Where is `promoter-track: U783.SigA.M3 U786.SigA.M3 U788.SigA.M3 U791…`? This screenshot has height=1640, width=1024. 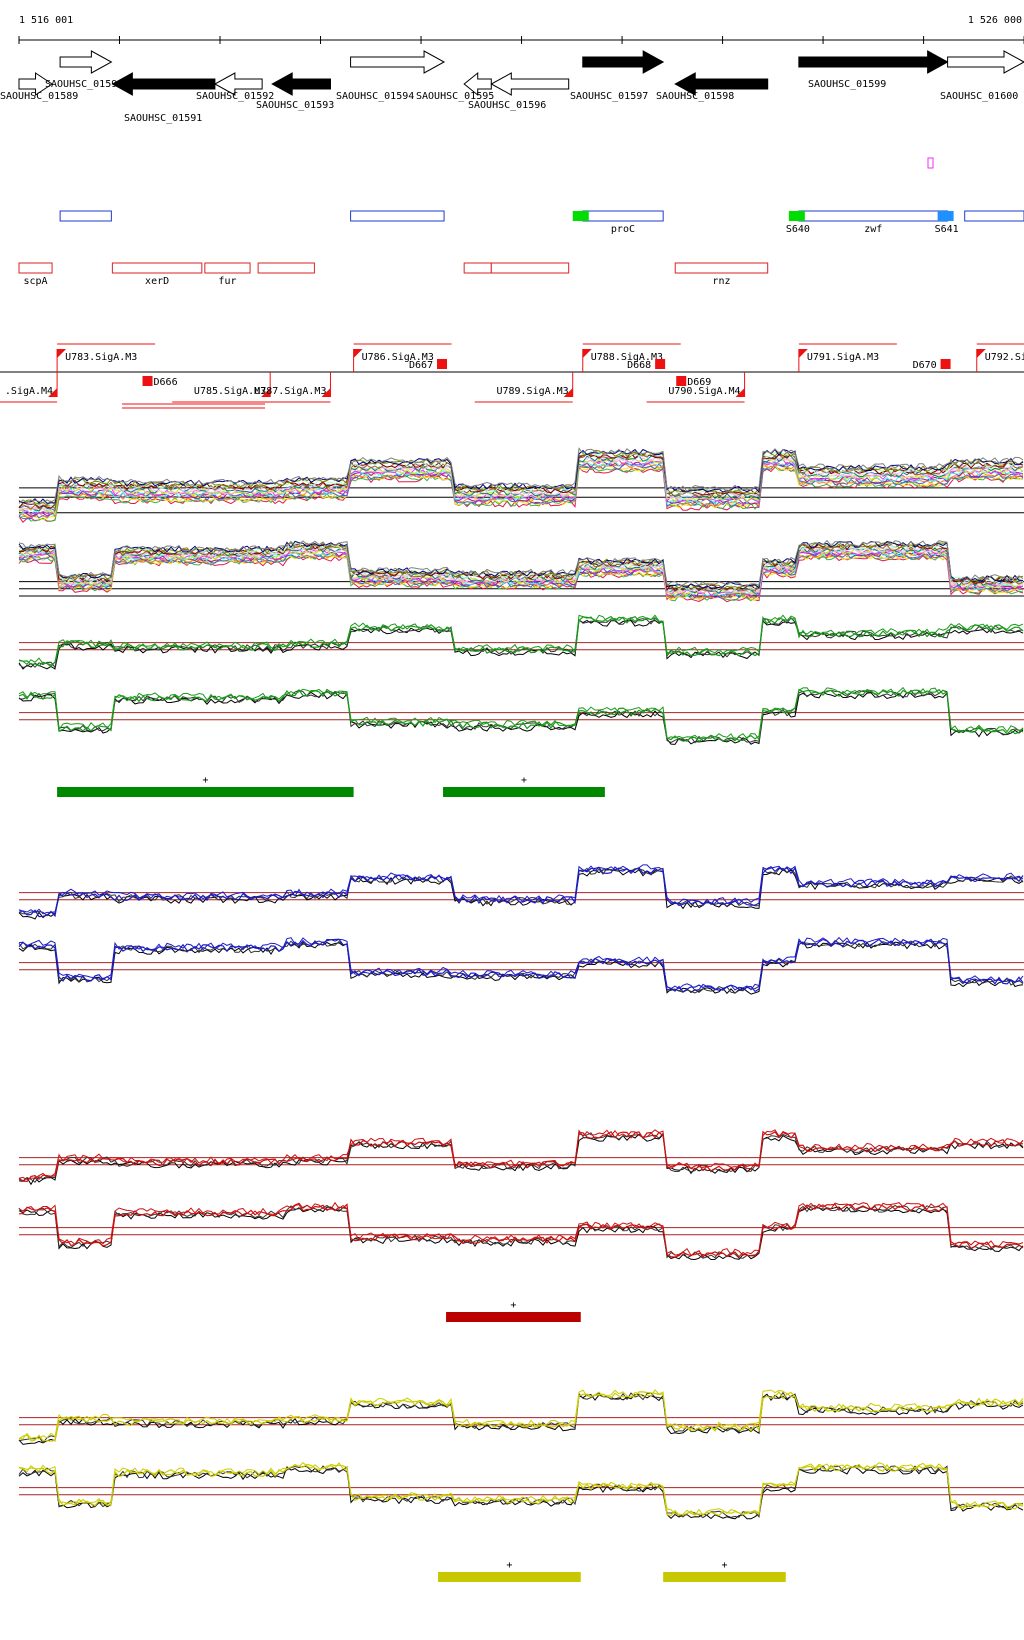
promoter-track: U783.SigA.M3 U786.SigA.M3 U788.SigA.M3 U791… is located at coordinates (512, 376).